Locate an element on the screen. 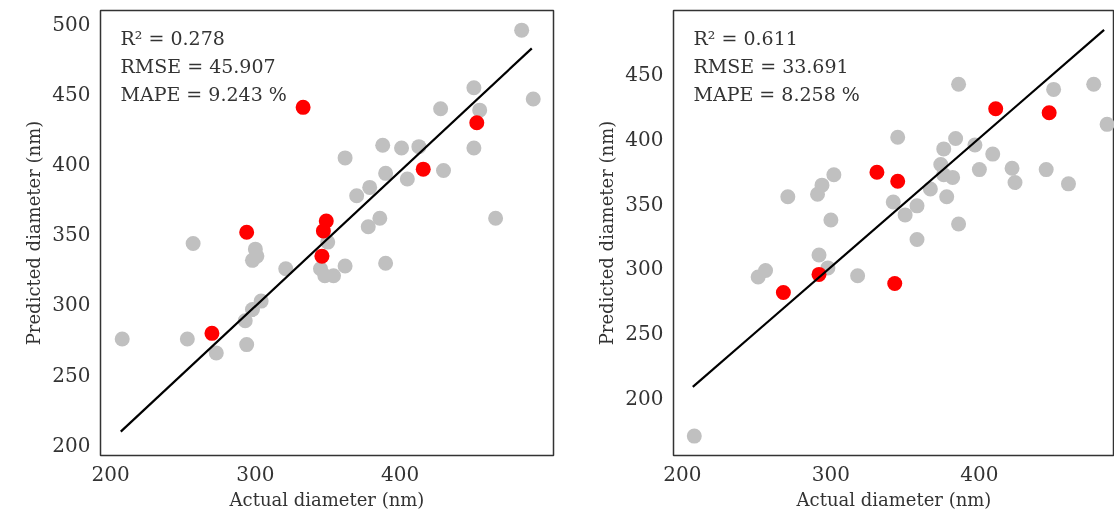 This screenshot has width=1114, height=516. annotation: MAPE = 8.258 % is located at coordinates (776, 93).